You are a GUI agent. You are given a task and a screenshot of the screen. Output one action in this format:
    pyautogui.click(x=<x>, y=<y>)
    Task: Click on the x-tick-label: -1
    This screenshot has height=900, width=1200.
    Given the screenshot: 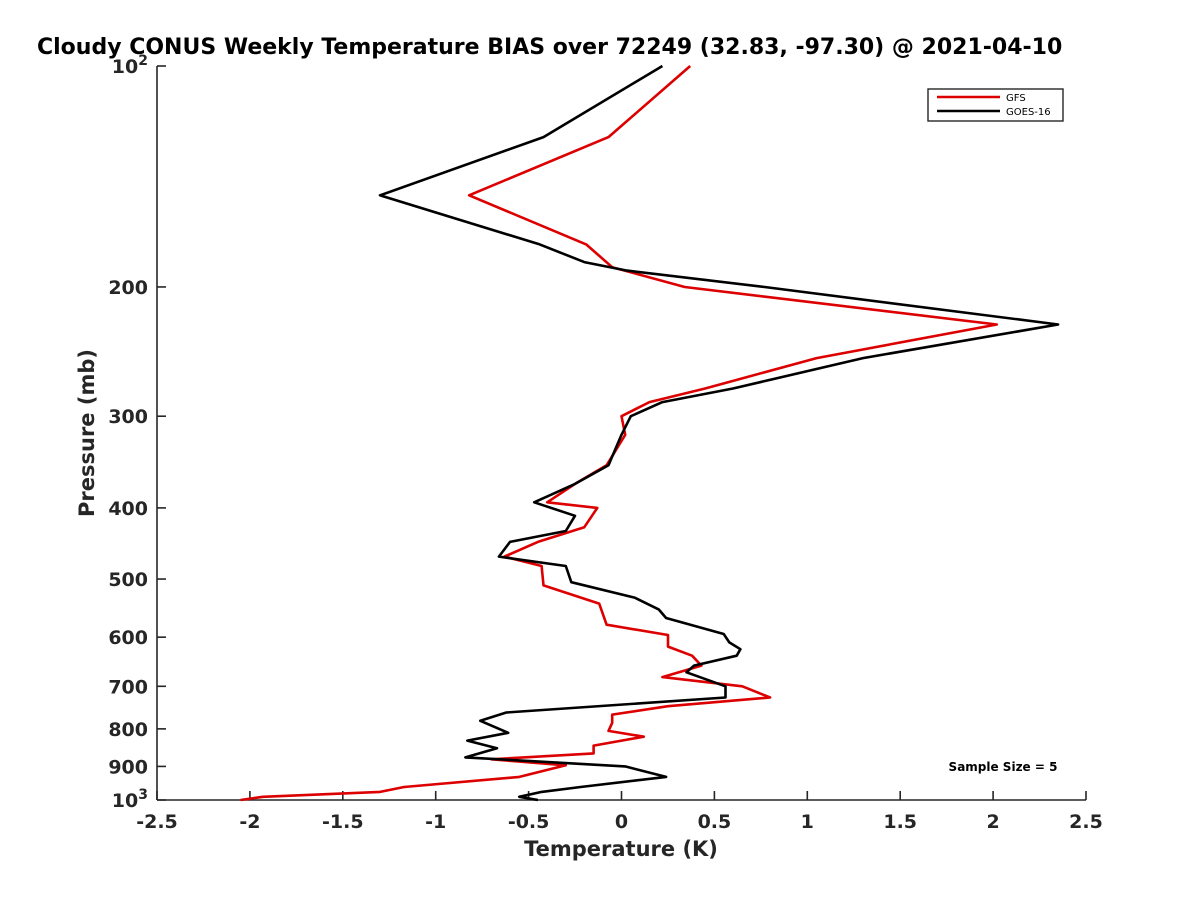 What is the action you would take?
    pyautogui.click(x=435, y=822)
    